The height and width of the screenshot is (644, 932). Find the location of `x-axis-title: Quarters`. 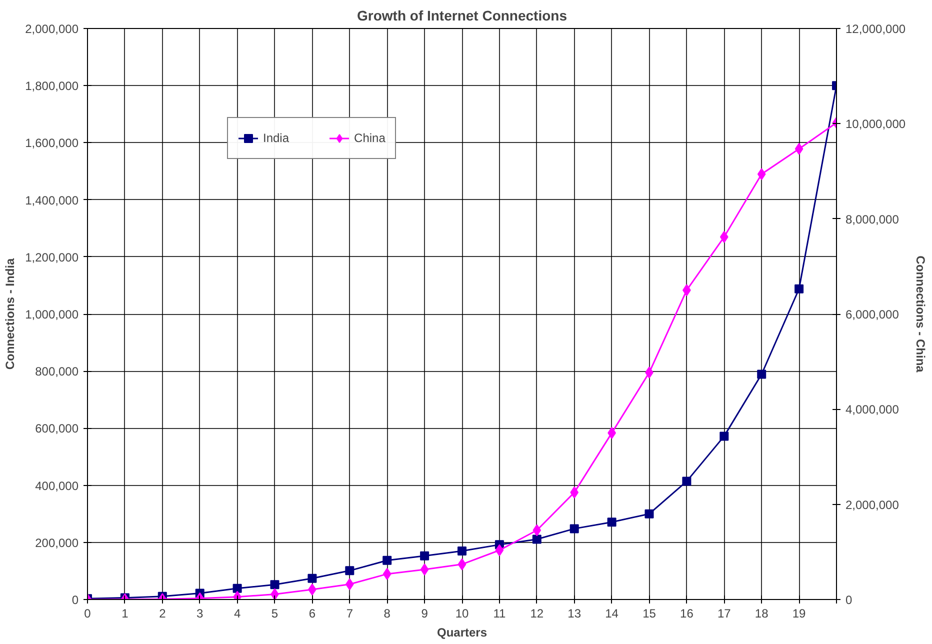

x-axis-title: Quarters is located at coordinates (462, 633).